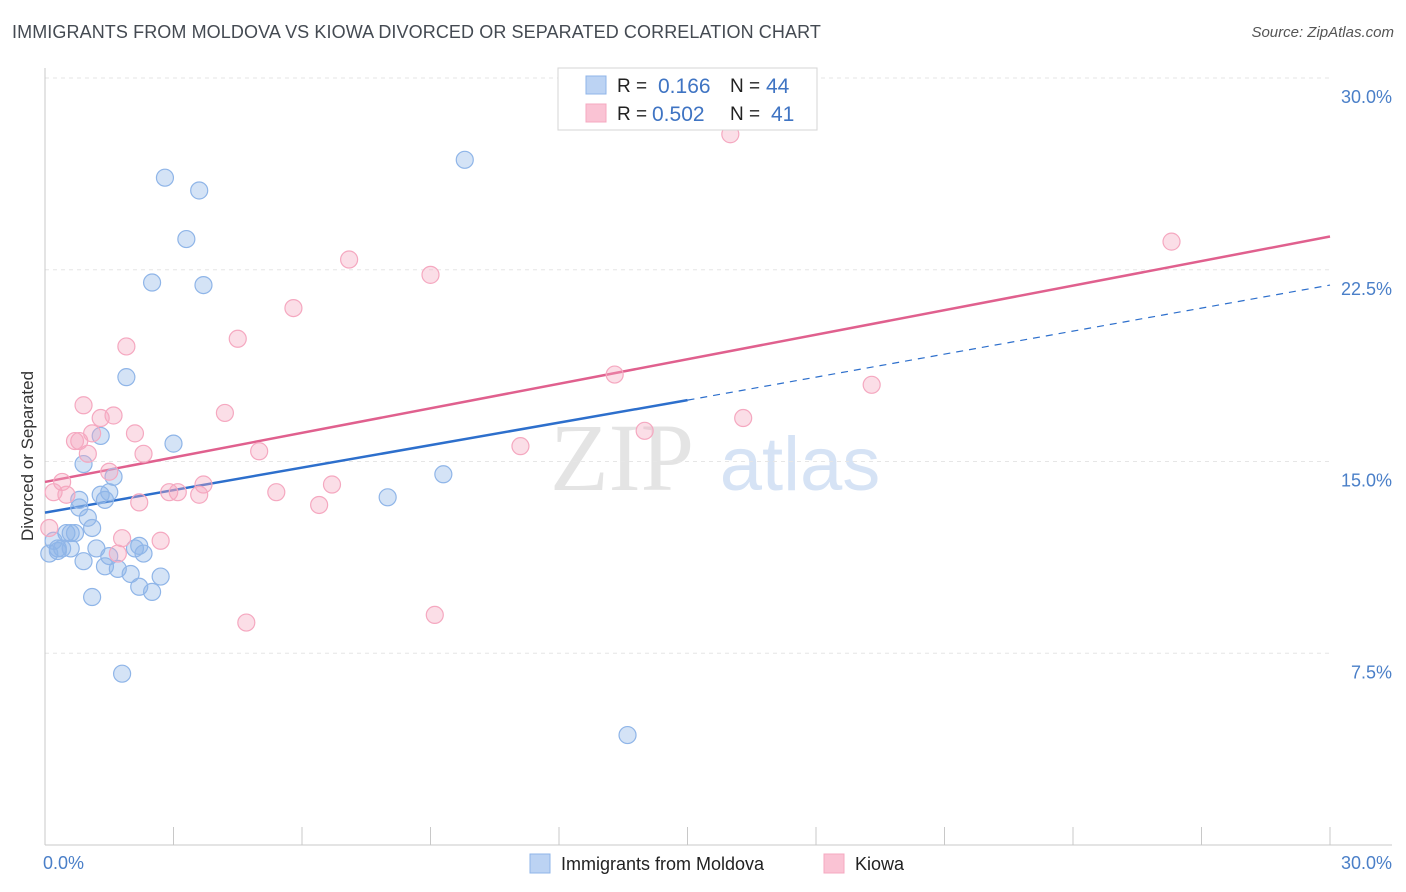 The width and height of the screenshot is (1406, 892). I want to click on legend-n-value-1: 44, so click(778, 86).